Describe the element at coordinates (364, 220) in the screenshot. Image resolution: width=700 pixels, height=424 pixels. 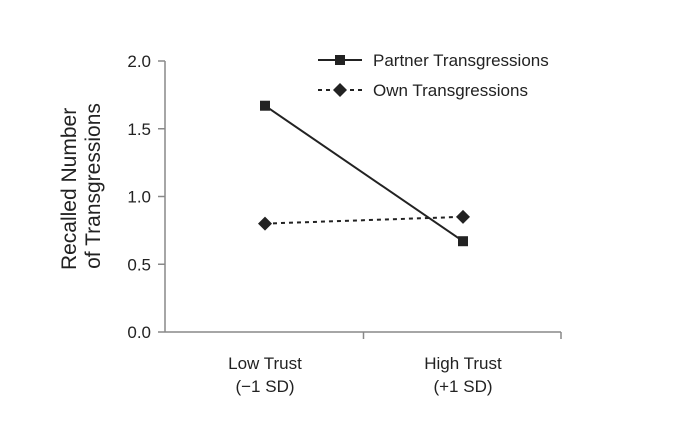
I see `series-line-own` at that location.